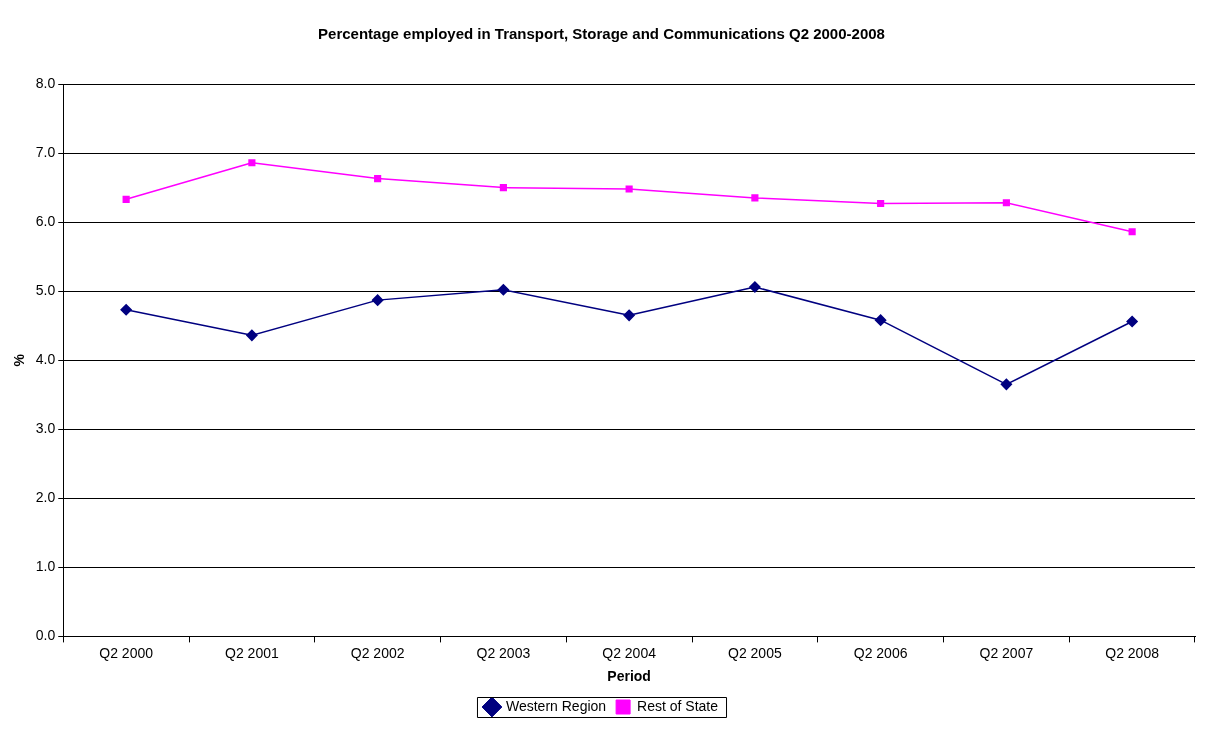 This screenshot has height=736, width=1213. I want to click on y-tick-label: 6.0, so click(45, 220).